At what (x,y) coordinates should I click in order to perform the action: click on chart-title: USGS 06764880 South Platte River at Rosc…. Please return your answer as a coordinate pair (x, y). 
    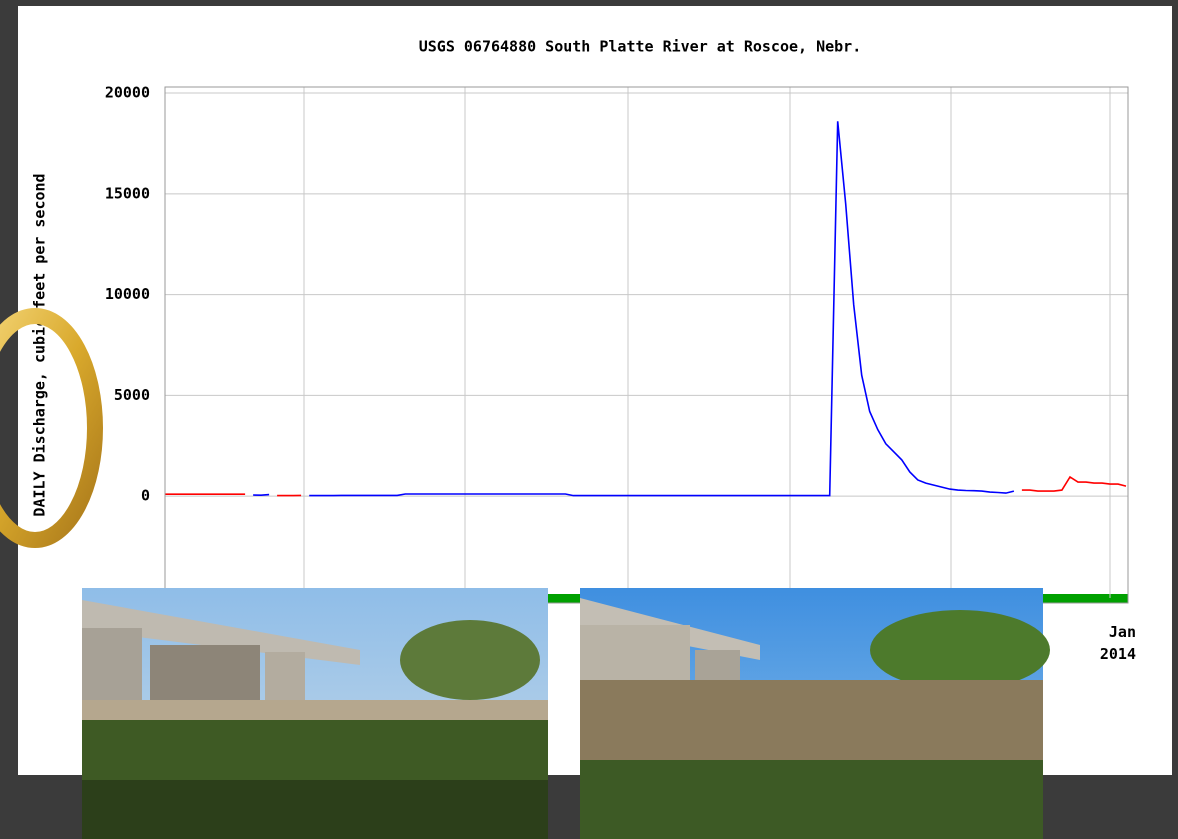
    Looking at the image, I should click on (640, 47).